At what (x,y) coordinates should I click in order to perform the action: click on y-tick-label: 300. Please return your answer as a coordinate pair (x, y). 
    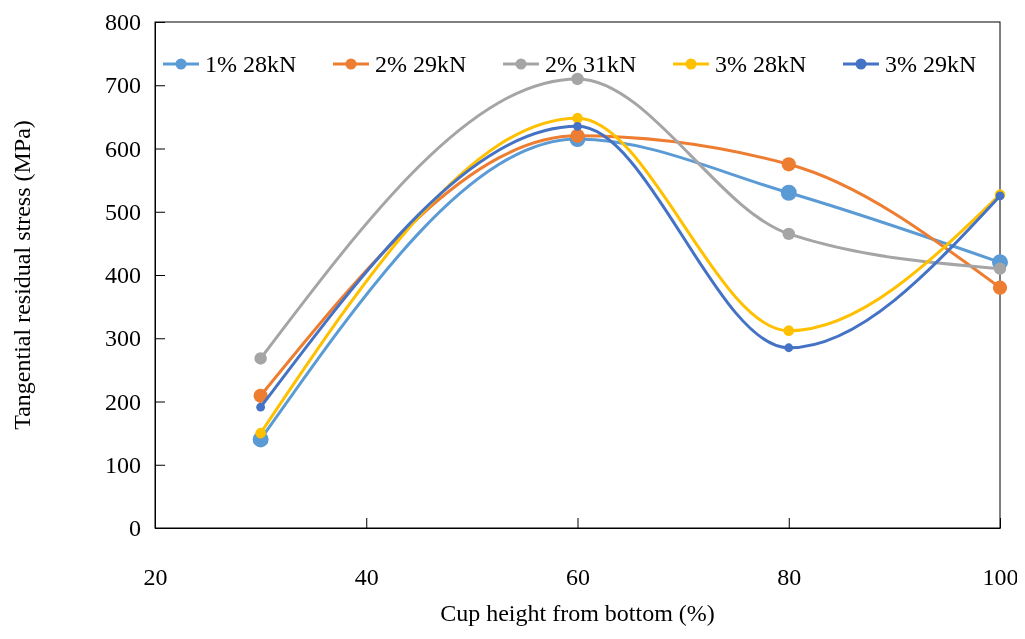
    Looking at the image, I should click on (123, 338).